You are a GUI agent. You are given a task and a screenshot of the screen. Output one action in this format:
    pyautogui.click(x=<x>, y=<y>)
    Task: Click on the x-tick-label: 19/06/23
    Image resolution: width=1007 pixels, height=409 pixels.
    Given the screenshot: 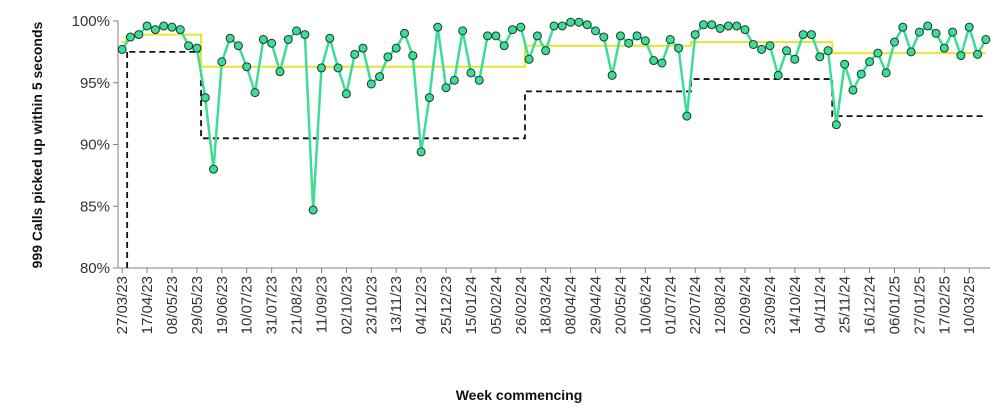 What is the action you would take?
    pyautogui.click(x=222, y=305)
    